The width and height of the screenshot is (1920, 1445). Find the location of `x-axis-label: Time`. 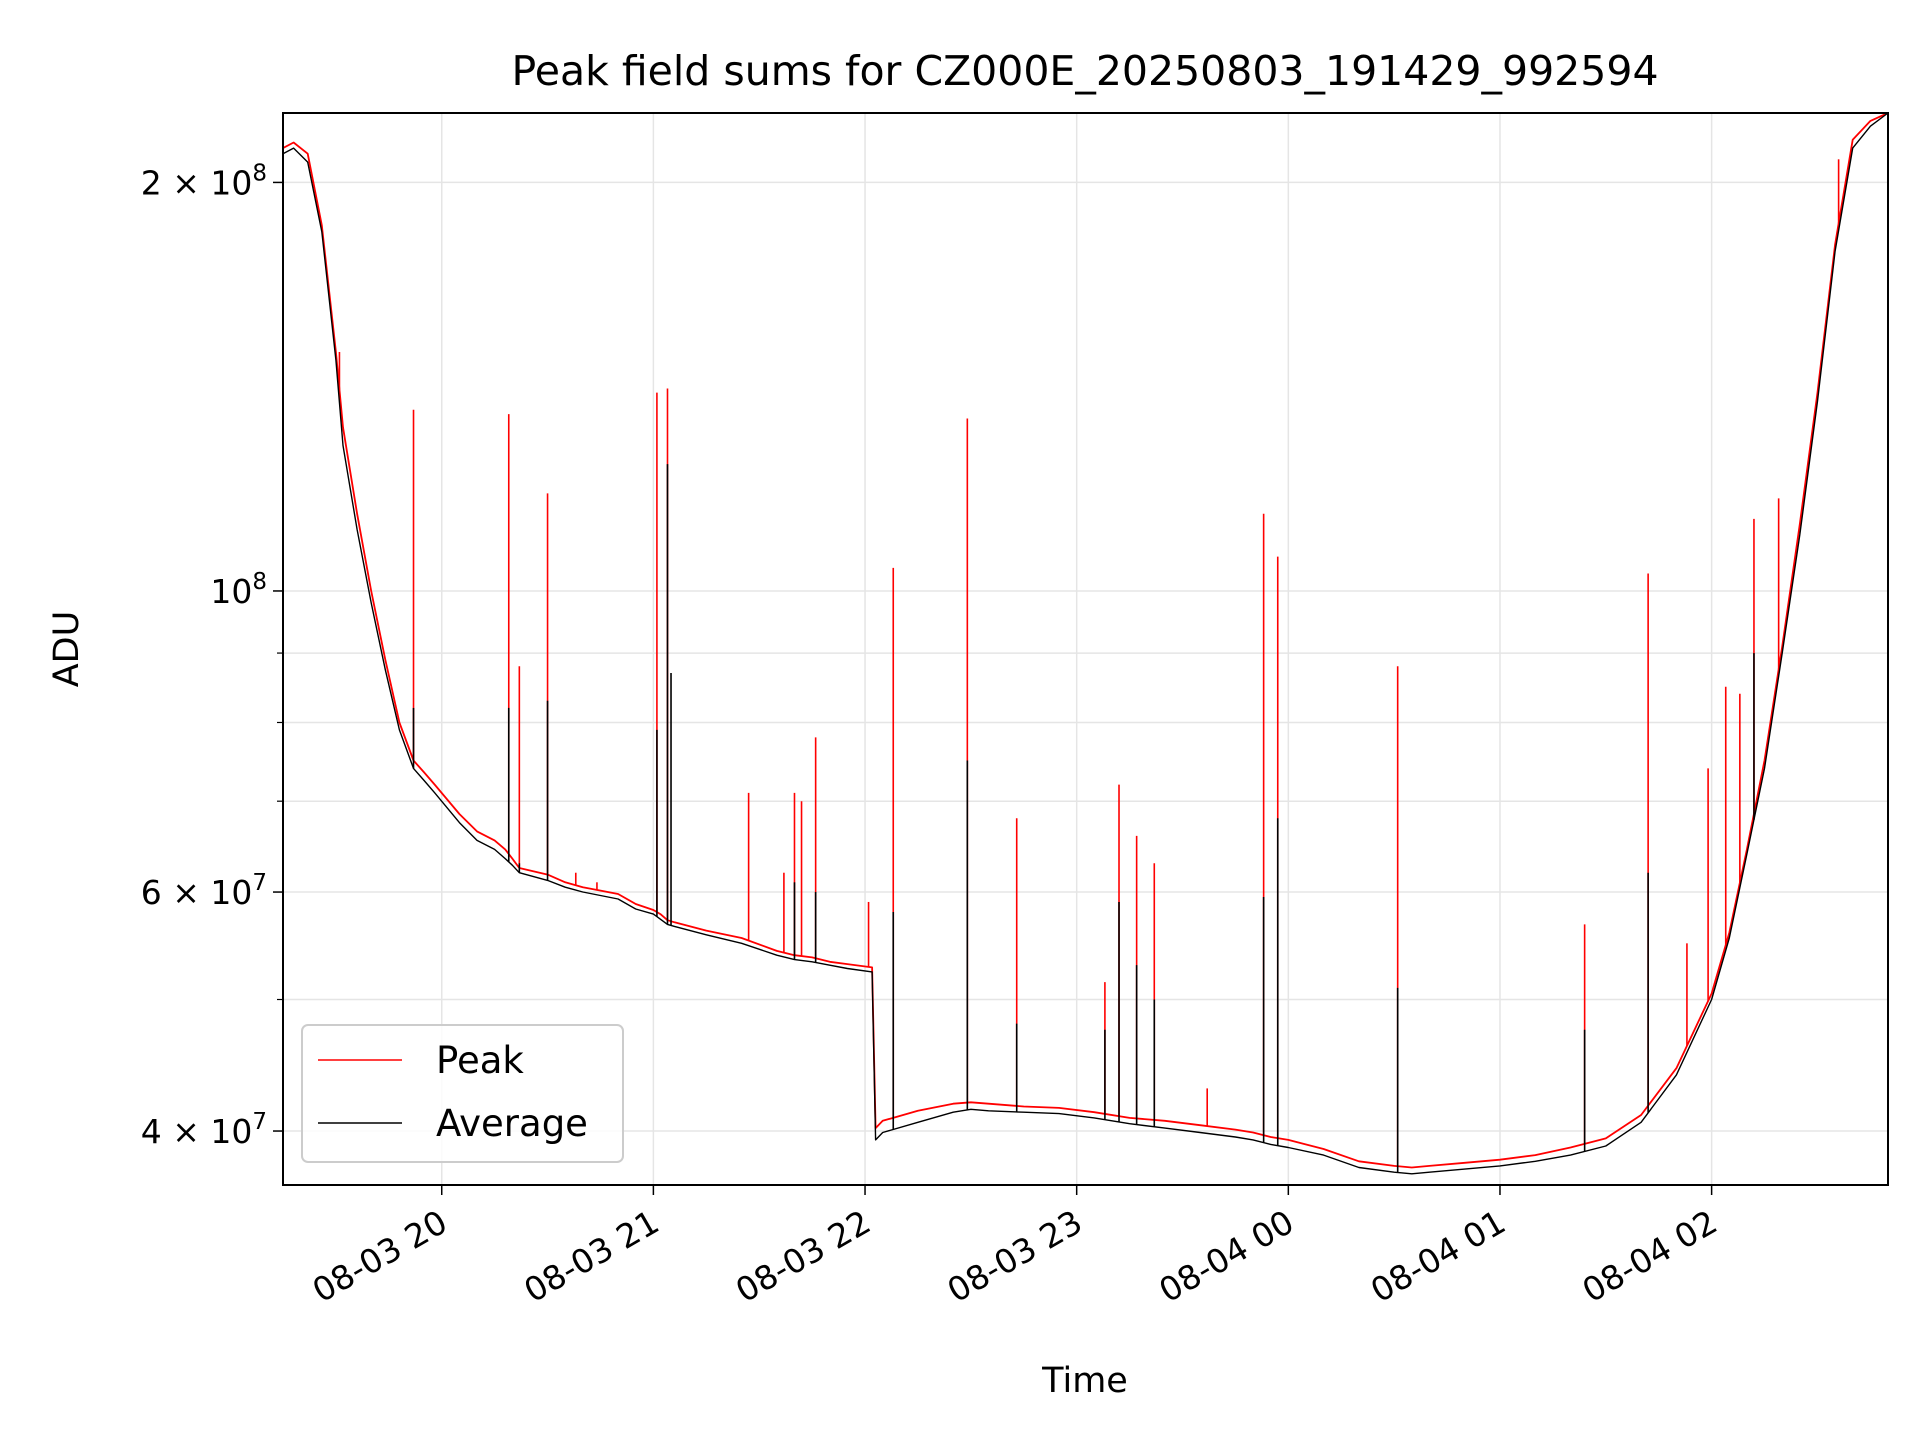

x-axis-label: Time is located at coordinates (1084, 1381).